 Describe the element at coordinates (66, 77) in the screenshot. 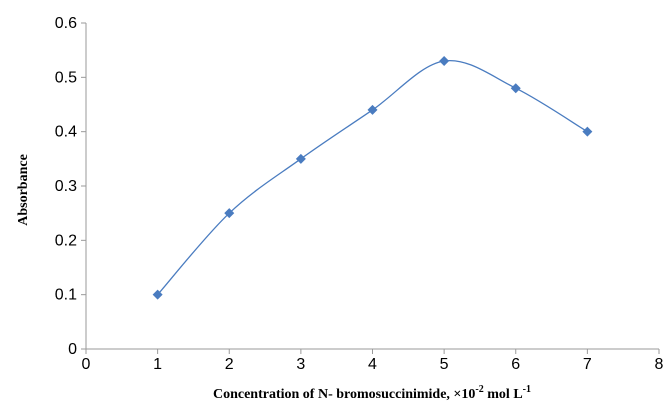

I see `y-tick-label: 0.5` at that location.